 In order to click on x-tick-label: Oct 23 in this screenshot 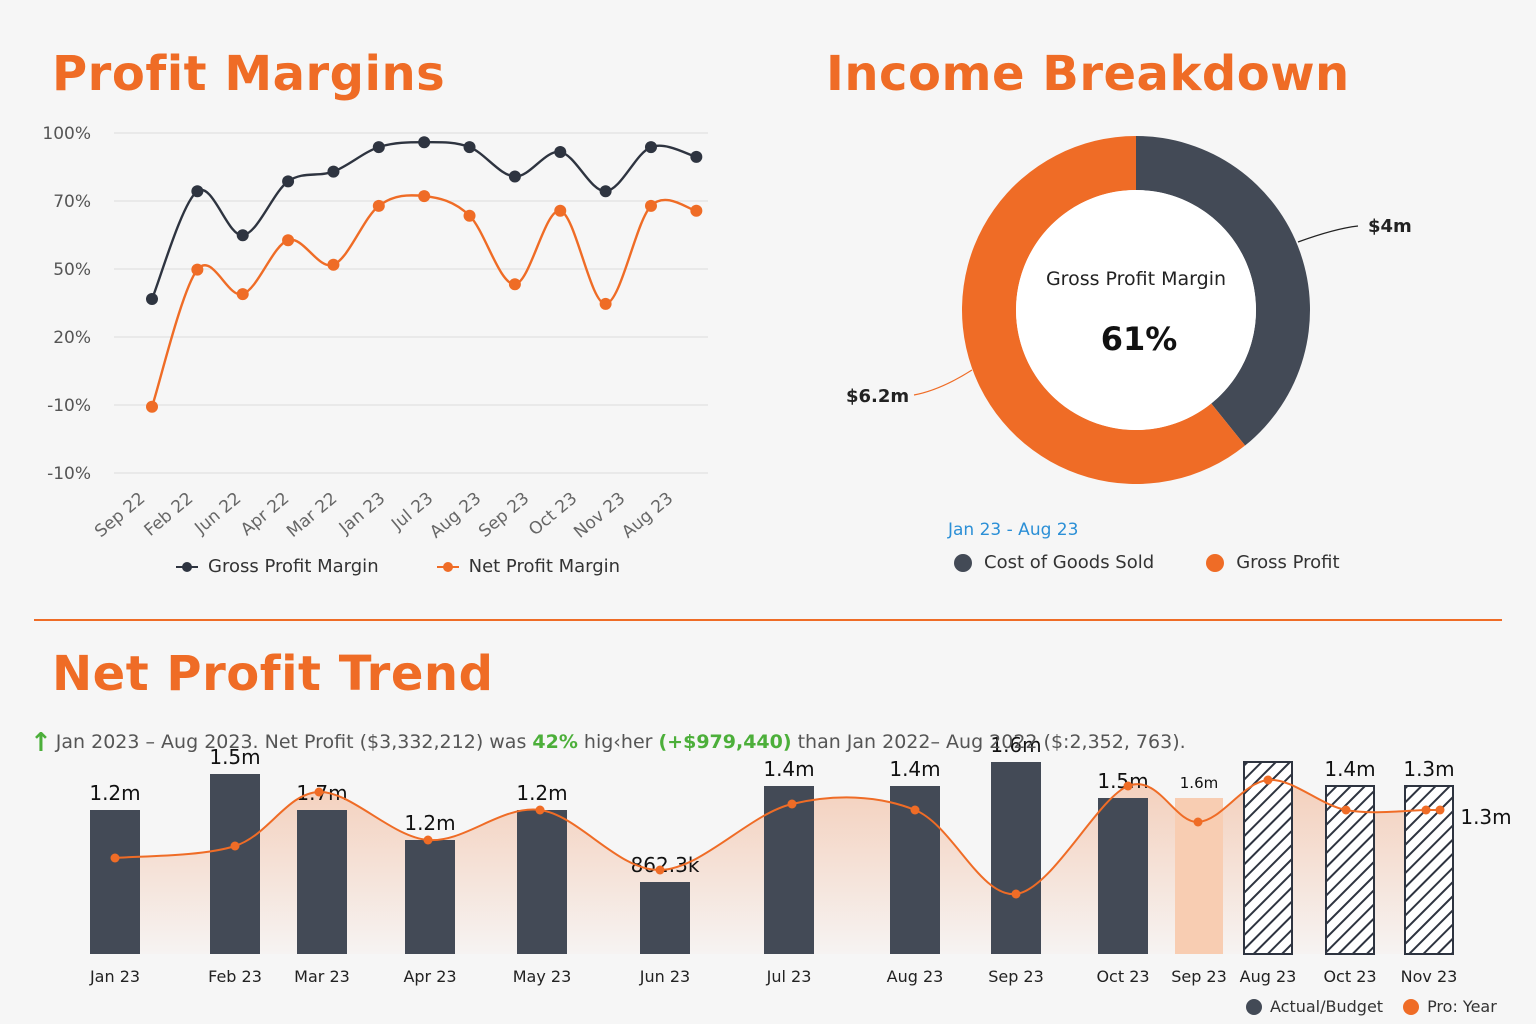, I will do `click(553, 515)`.